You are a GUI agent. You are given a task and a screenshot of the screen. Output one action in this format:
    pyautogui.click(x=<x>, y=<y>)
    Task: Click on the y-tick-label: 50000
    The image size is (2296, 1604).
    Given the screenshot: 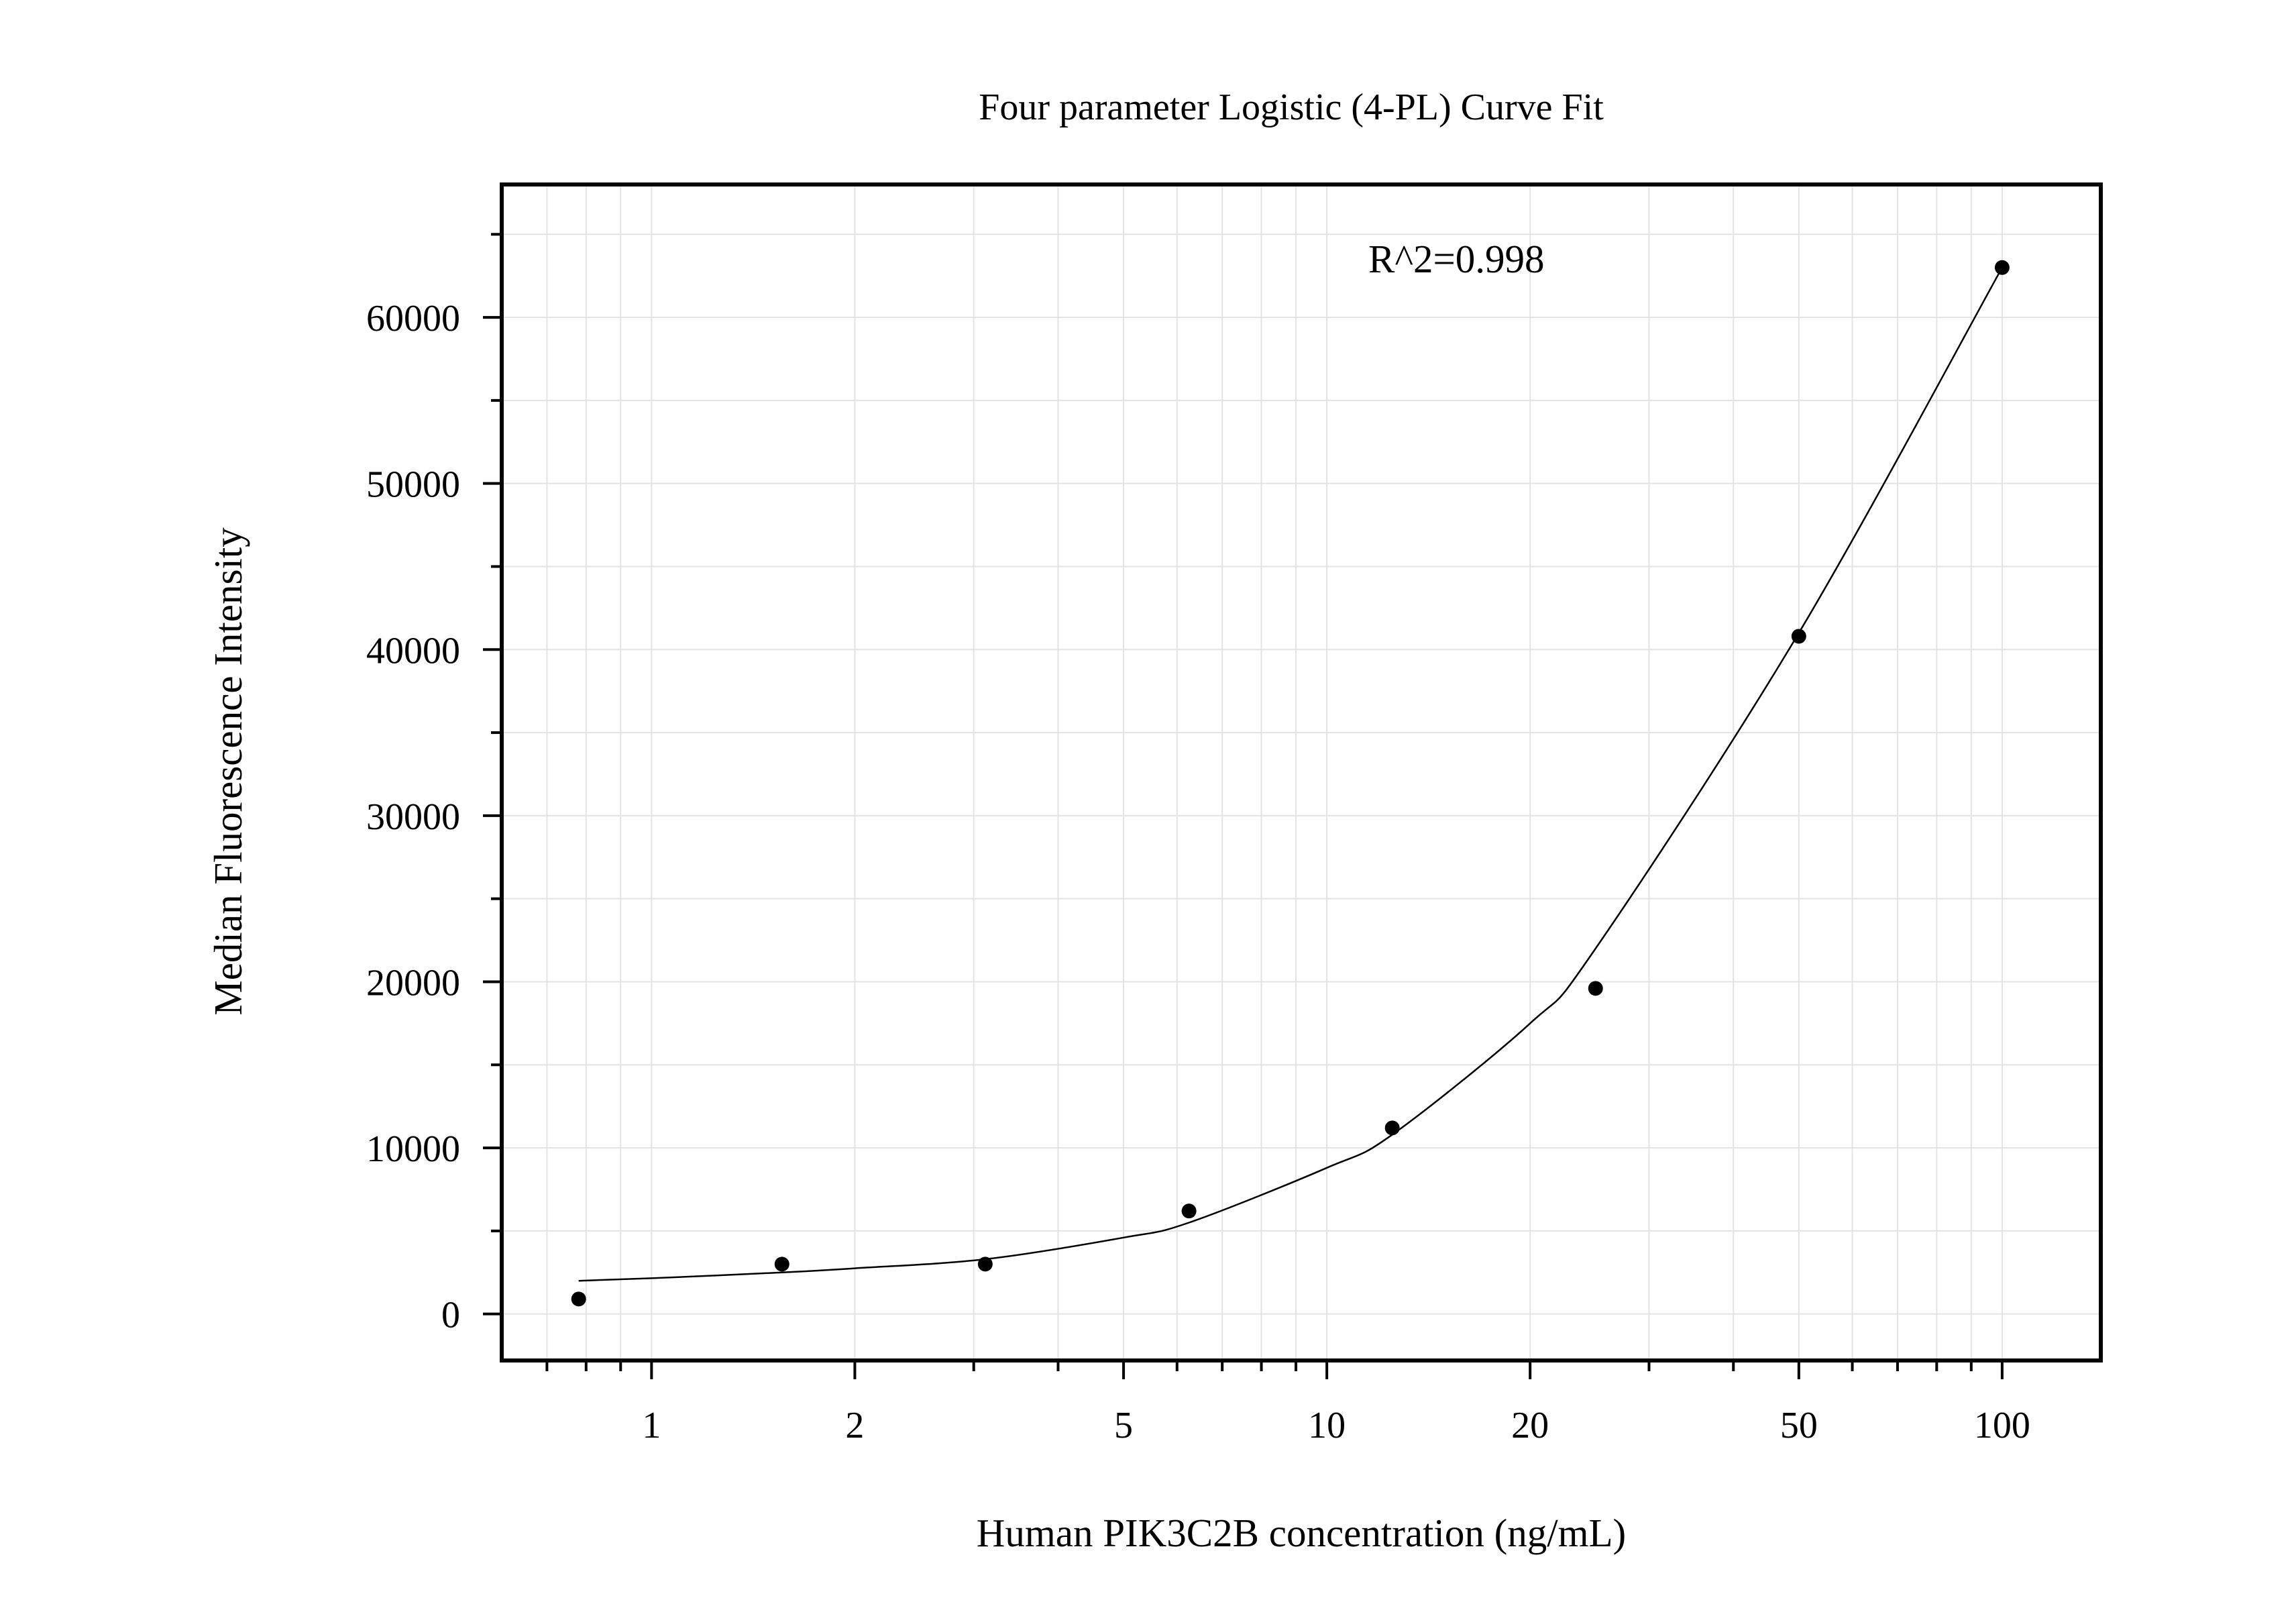 What is the action you would take?
    pyautogui.click(x=413, y=485)
    